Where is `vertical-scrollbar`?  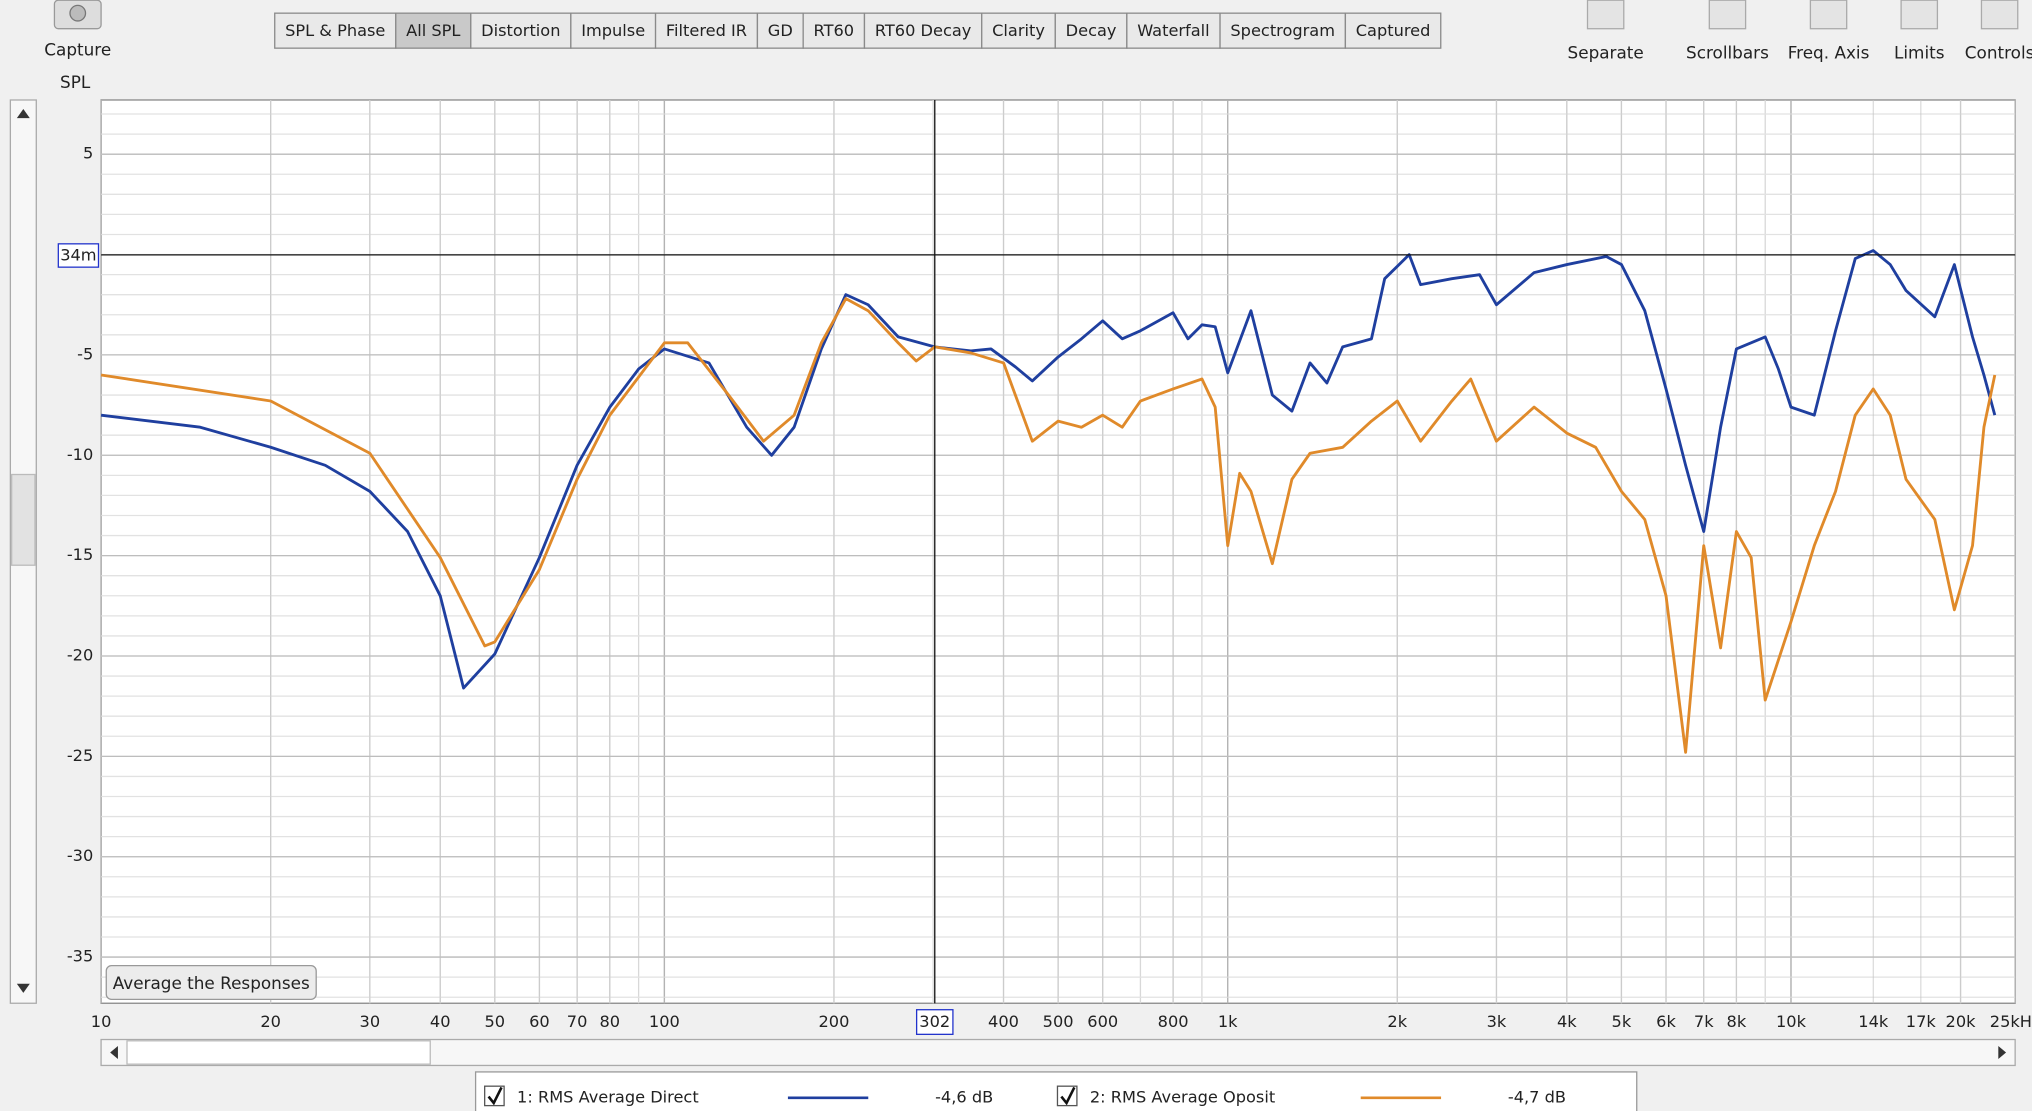 vertical-scrollbar is located at coordinates (23, 551).